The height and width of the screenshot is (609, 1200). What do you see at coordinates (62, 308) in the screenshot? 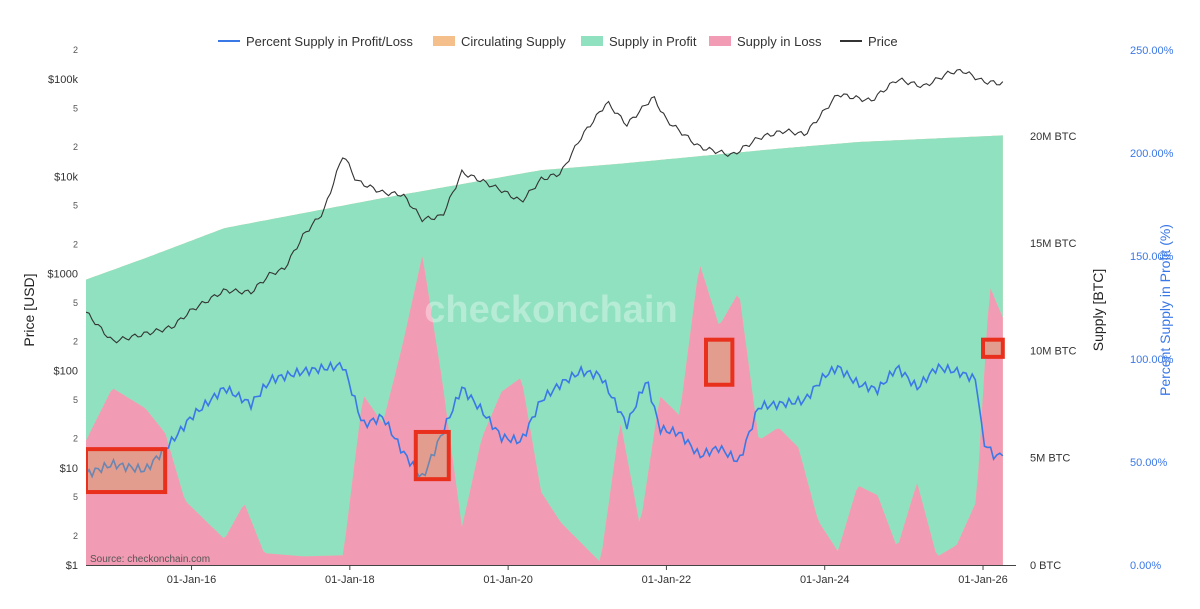
I see `price-axis: $1 2 5 $10 2 5 $100 2 5 $1000 2 5 $10k 2 5 $100k 2` at bounding box center [62, 308].